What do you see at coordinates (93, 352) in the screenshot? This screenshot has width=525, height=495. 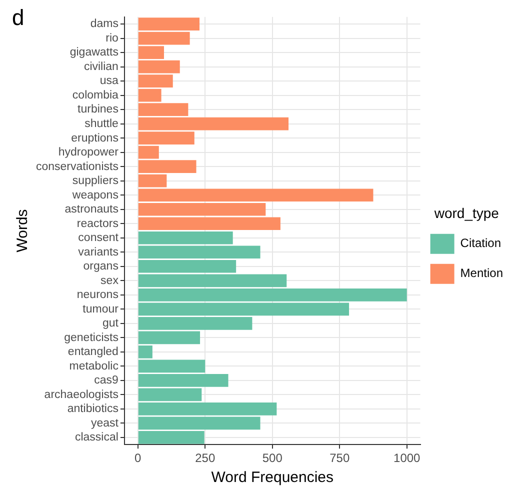 I see `y-tick-label: entangled` at bounding box center [93, 352].